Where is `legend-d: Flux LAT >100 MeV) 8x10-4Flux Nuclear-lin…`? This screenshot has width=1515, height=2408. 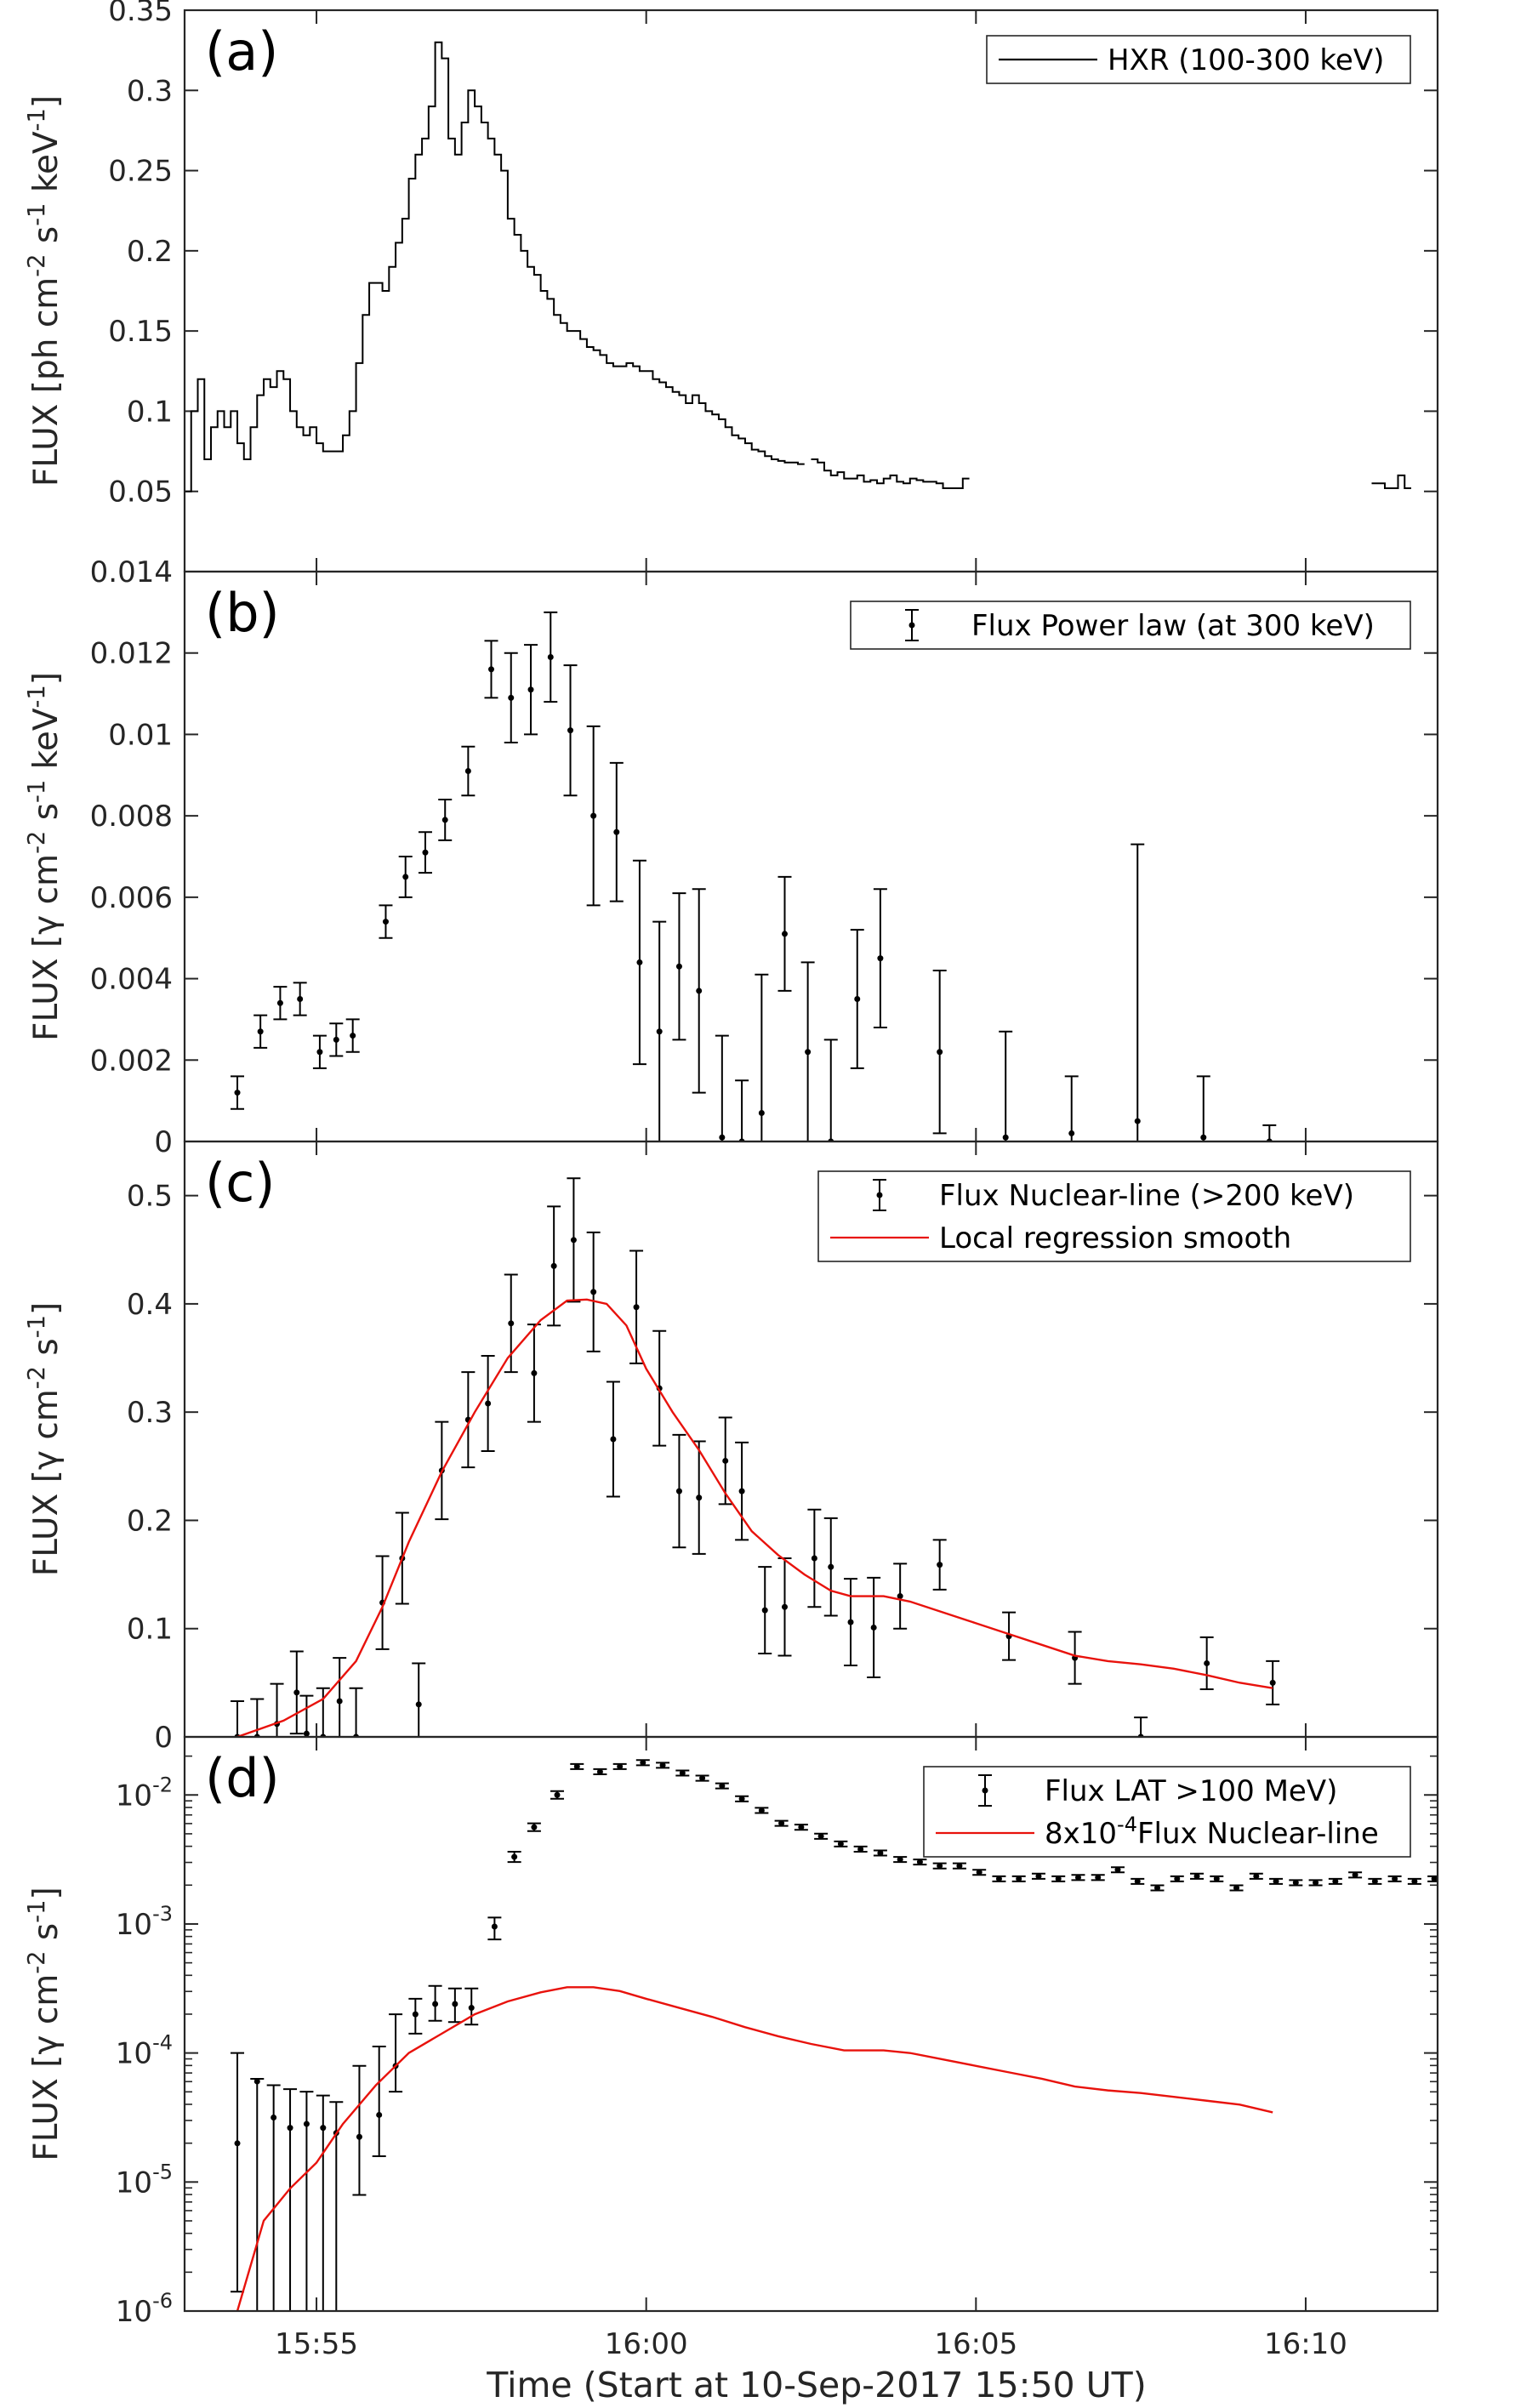
legend-d: Flux LAT >100 MeV) 8x10-4Flux Nuclear-lin… is located at coordinates (1167, 1812).